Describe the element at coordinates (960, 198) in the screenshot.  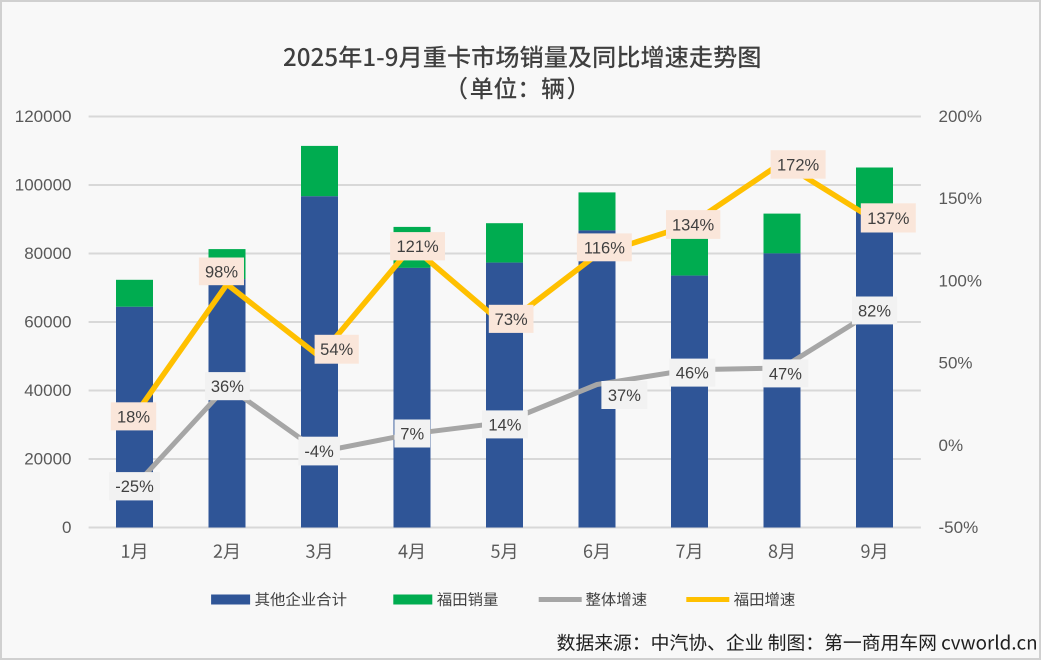
I see `svg-text: 150%` at that location.